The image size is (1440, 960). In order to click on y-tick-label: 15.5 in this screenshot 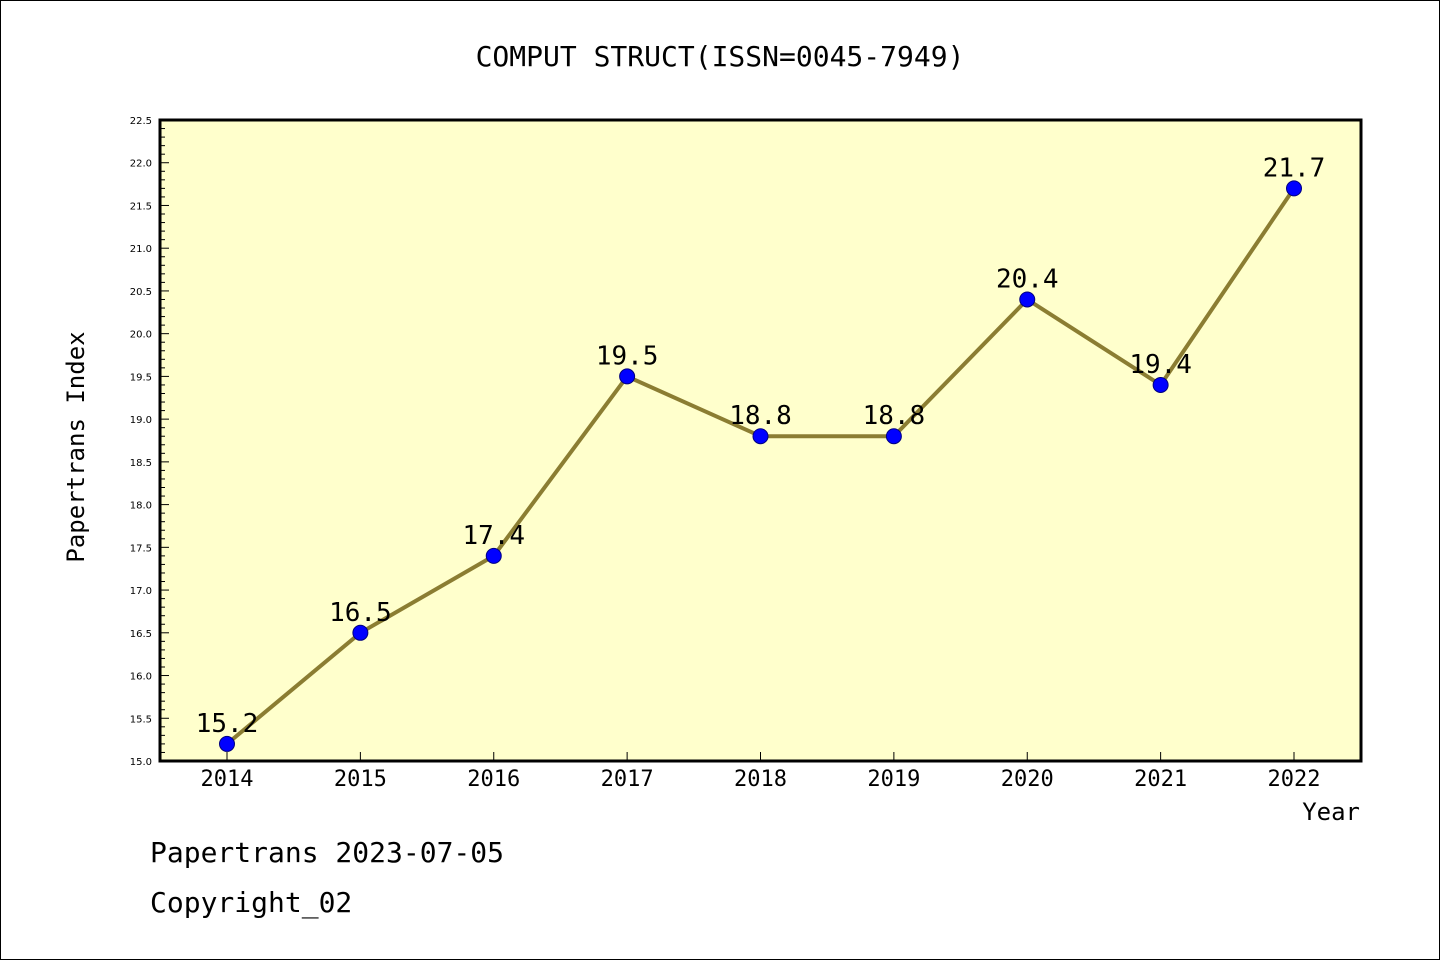, I will do `click(141, 719)`.